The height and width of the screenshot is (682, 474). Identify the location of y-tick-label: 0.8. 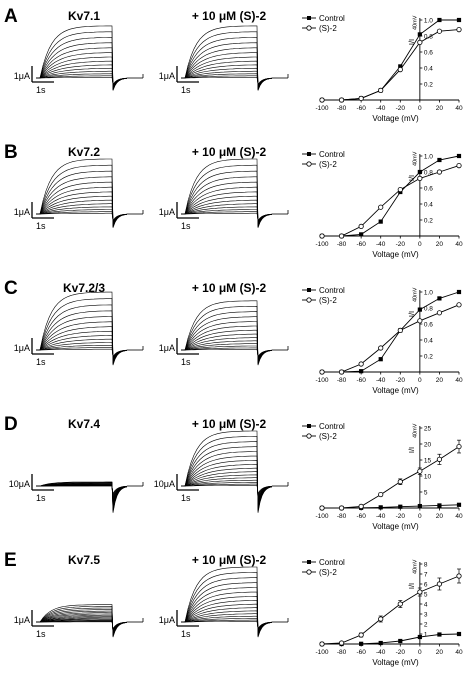
(428, 308).